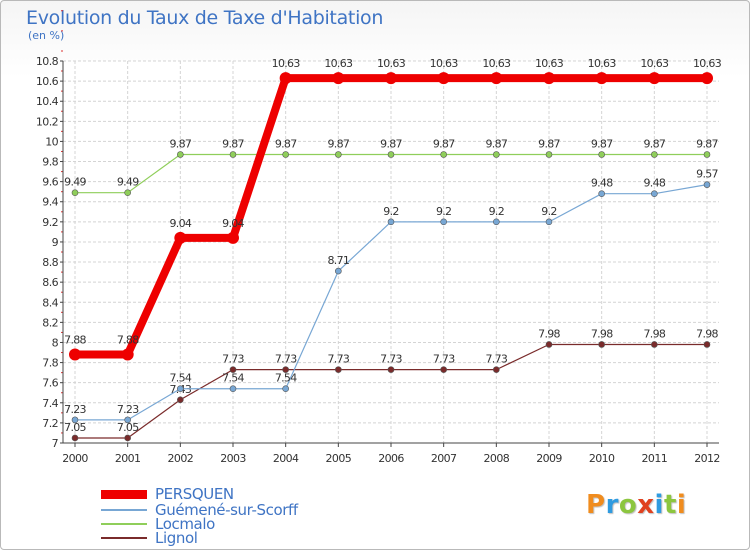 The image size is (750, 550). What do you see at coordinates (596, 505) in the screenshot?
I see `logo-letter: P` at bounding box center [596, 505].